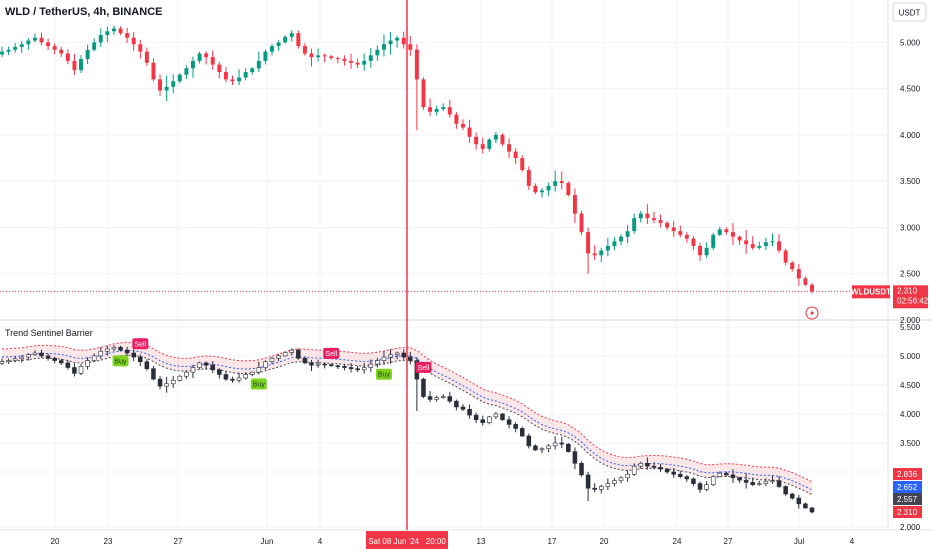 The image size is (932, 555). What do you see at coordinates (83, 12) in the screenshot?
I see `chart-title: WLD / TetherUS, 4h, BINANCE` at bounding box center [83, 12].